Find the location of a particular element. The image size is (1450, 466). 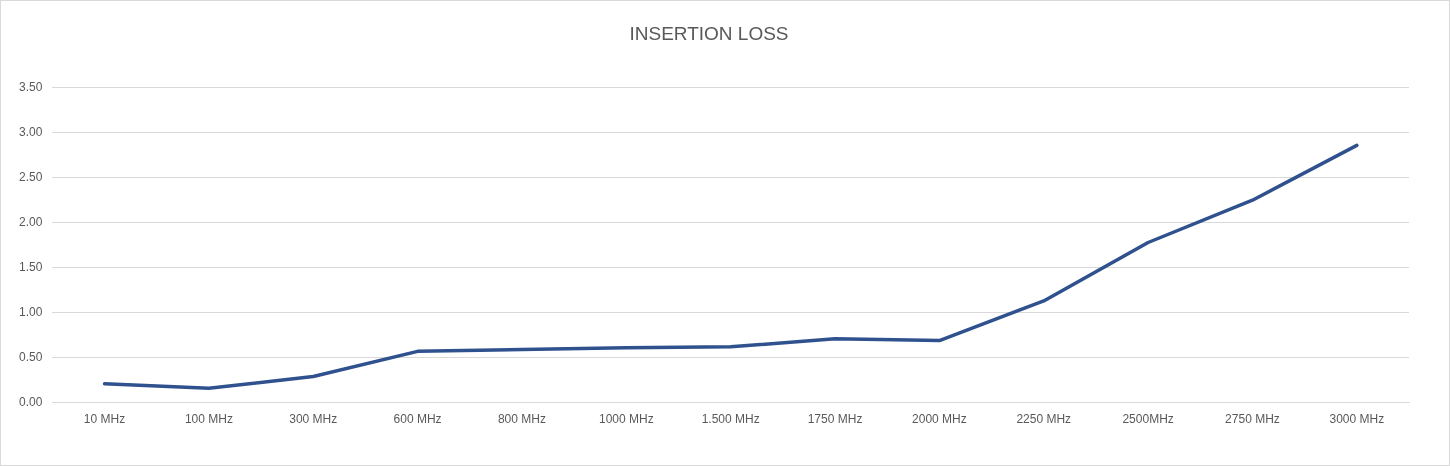

x-tick-label: 2000 MHz is located at coordinates (939, 419).